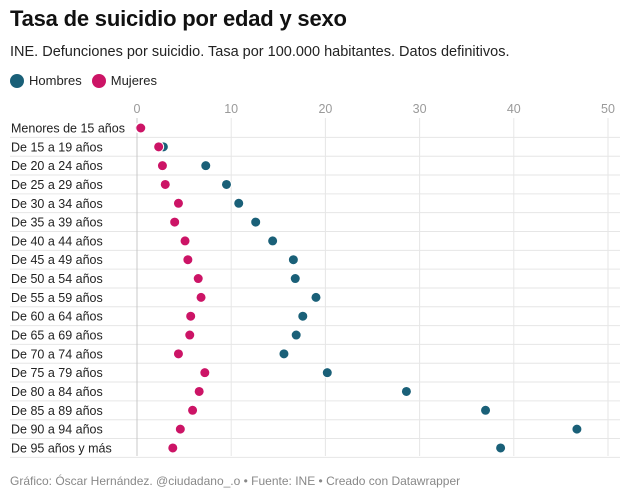 This screenshot has width=632, height=500. I want to click on category-label: Menores de 15 años, so click(68, 129).